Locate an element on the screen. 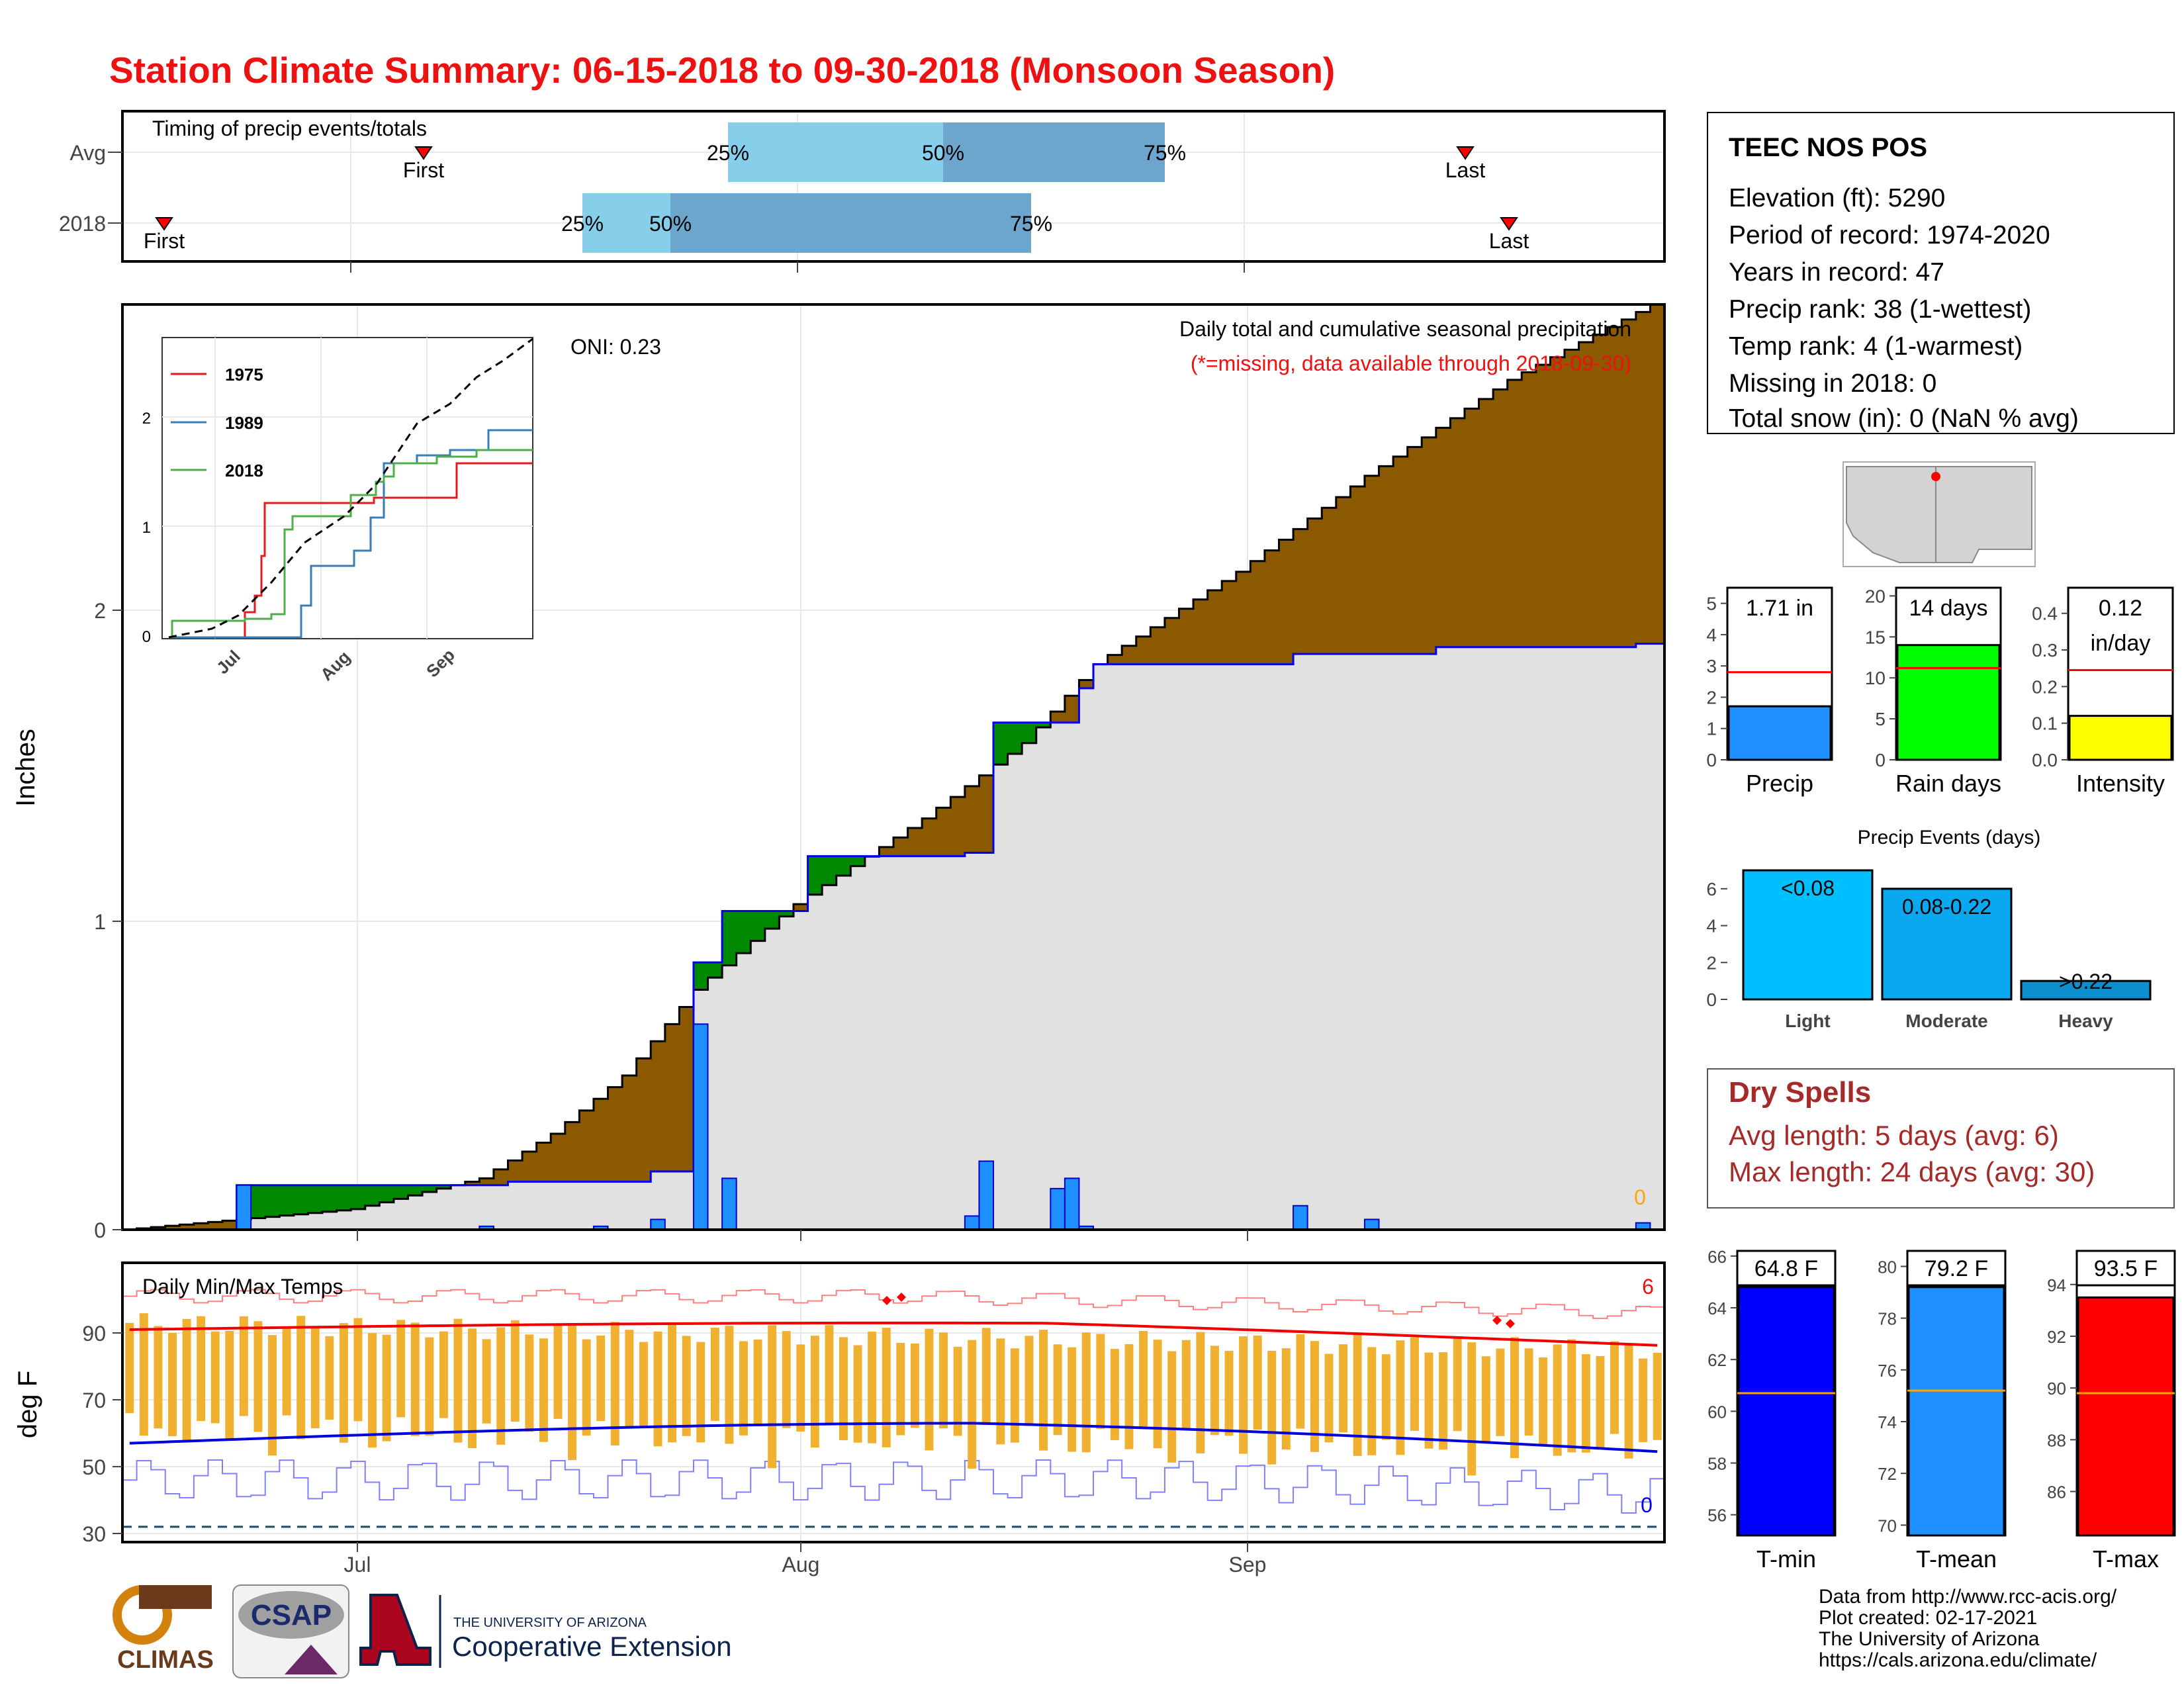 This screenshot has width=2184, height=1691. avg-p50-label: 50% is located at coordinates (943, 153).